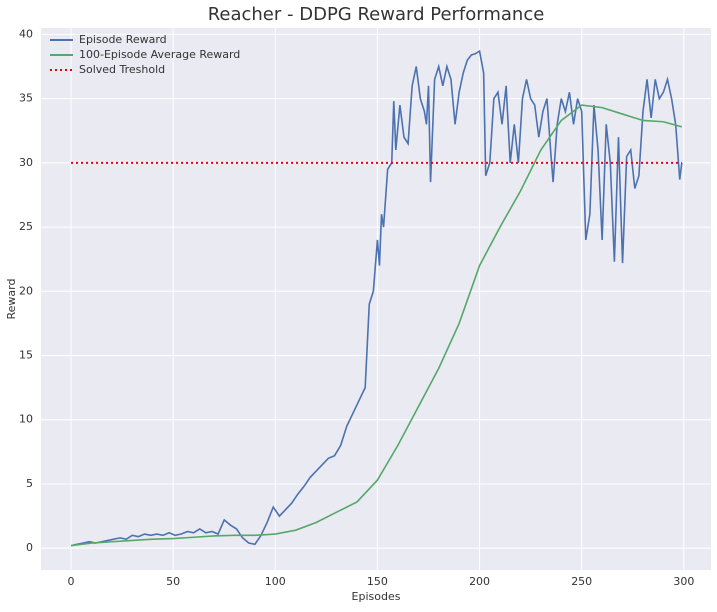 The width and height of the screenshot is (717, 612). I want to click on y-axis-label: Reward, so click(11, 299).